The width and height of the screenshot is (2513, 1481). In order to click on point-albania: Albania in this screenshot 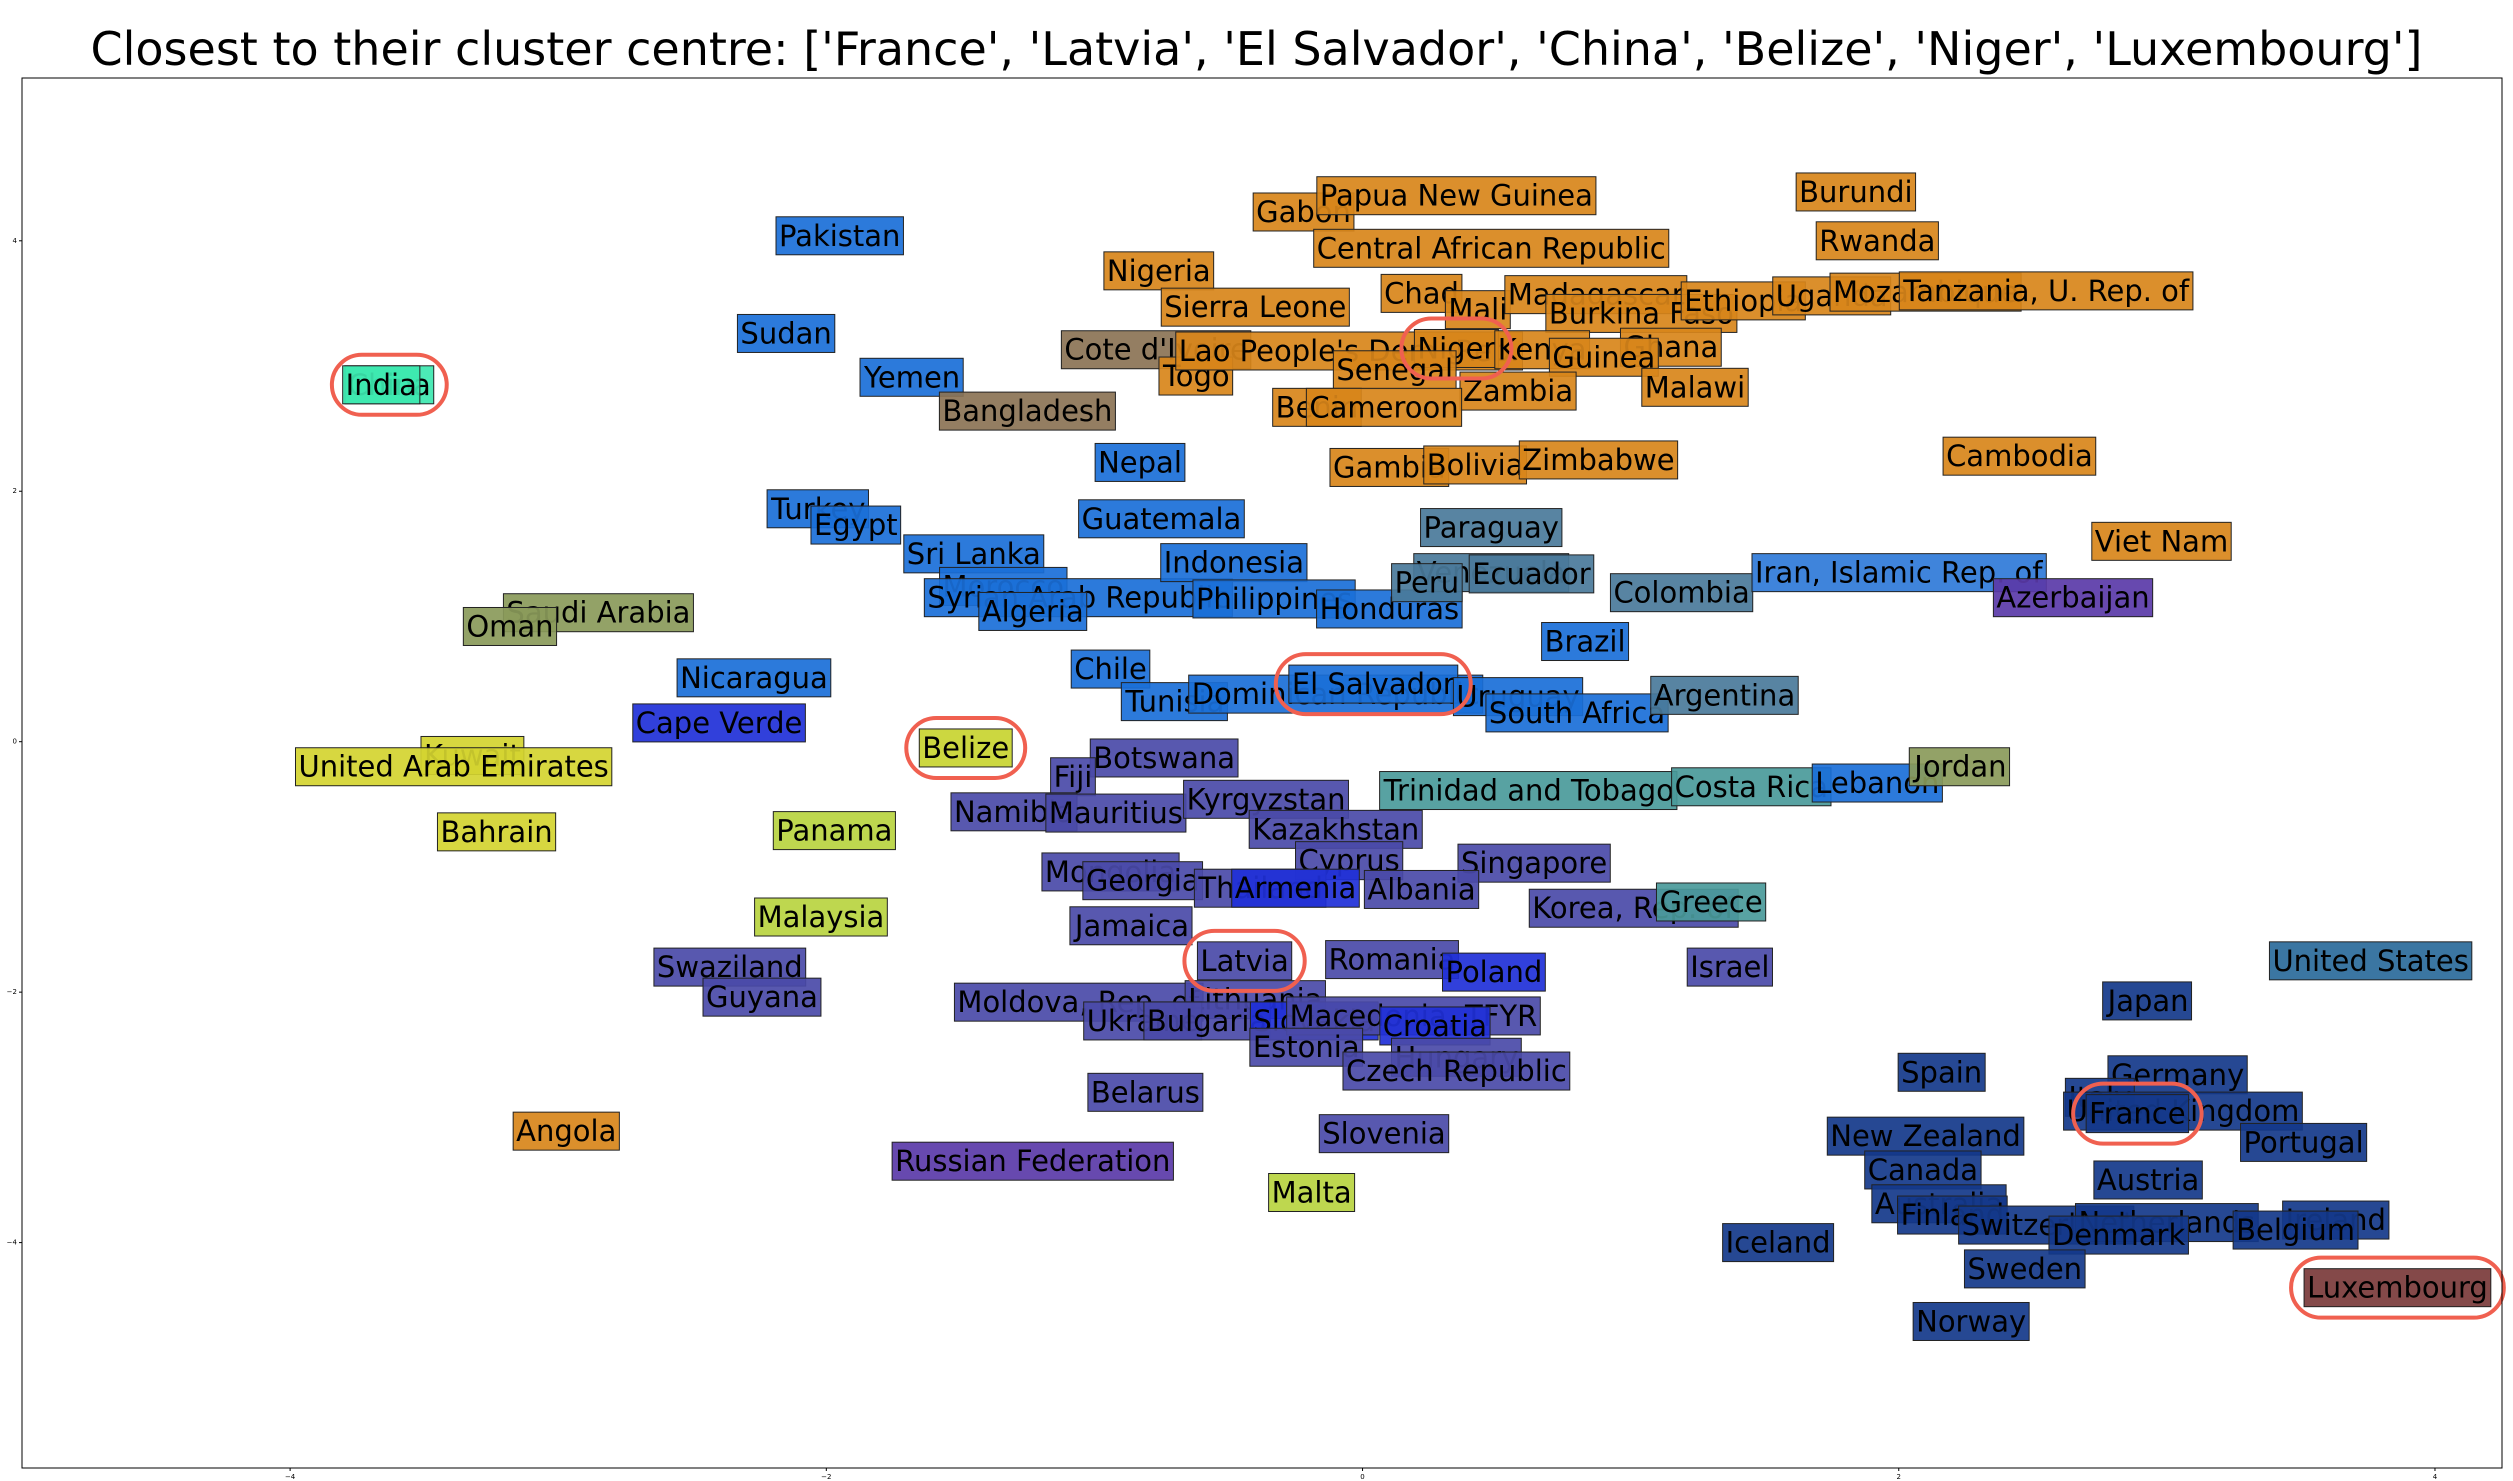, I will do `click(1421, 889)`.